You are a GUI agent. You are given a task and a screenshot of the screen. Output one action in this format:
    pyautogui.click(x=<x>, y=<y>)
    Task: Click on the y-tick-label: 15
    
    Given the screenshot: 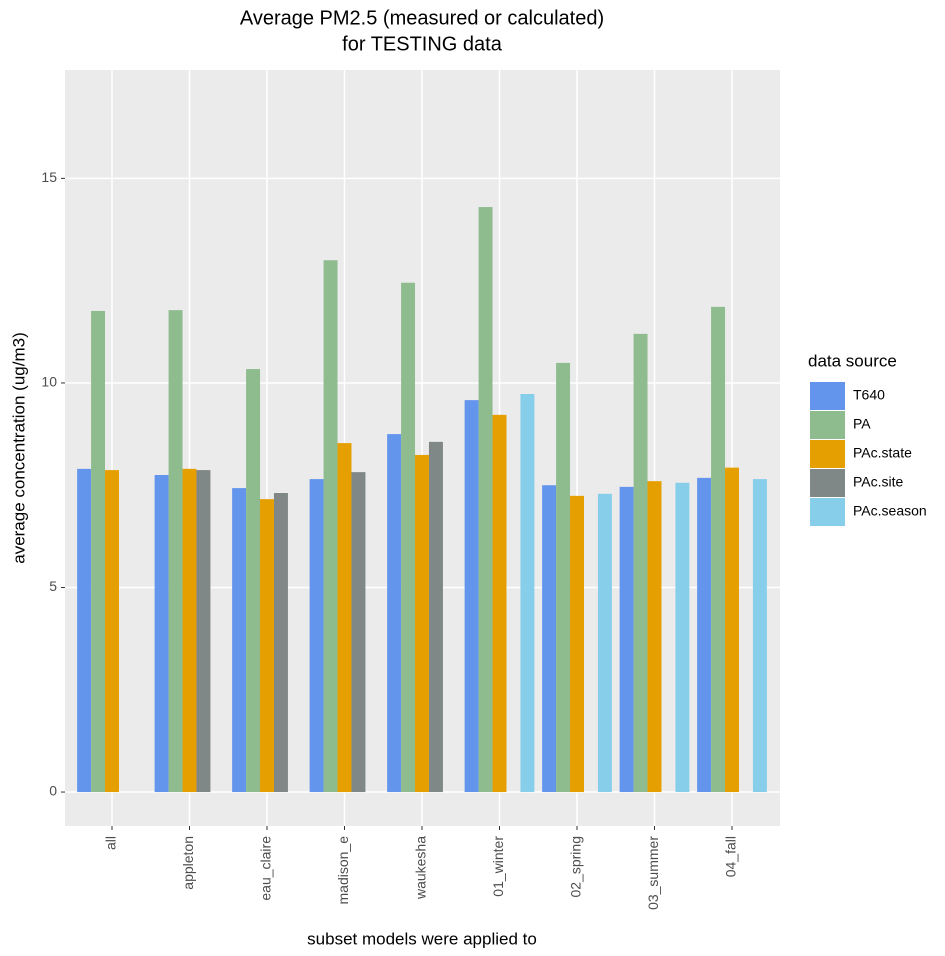 What is the action you would take?
    pyautogui.click(x=49, y=177)
    